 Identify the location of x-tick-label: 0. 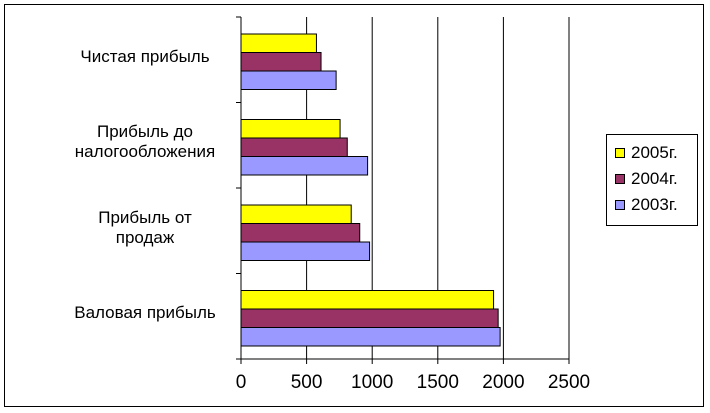
(241, 382).